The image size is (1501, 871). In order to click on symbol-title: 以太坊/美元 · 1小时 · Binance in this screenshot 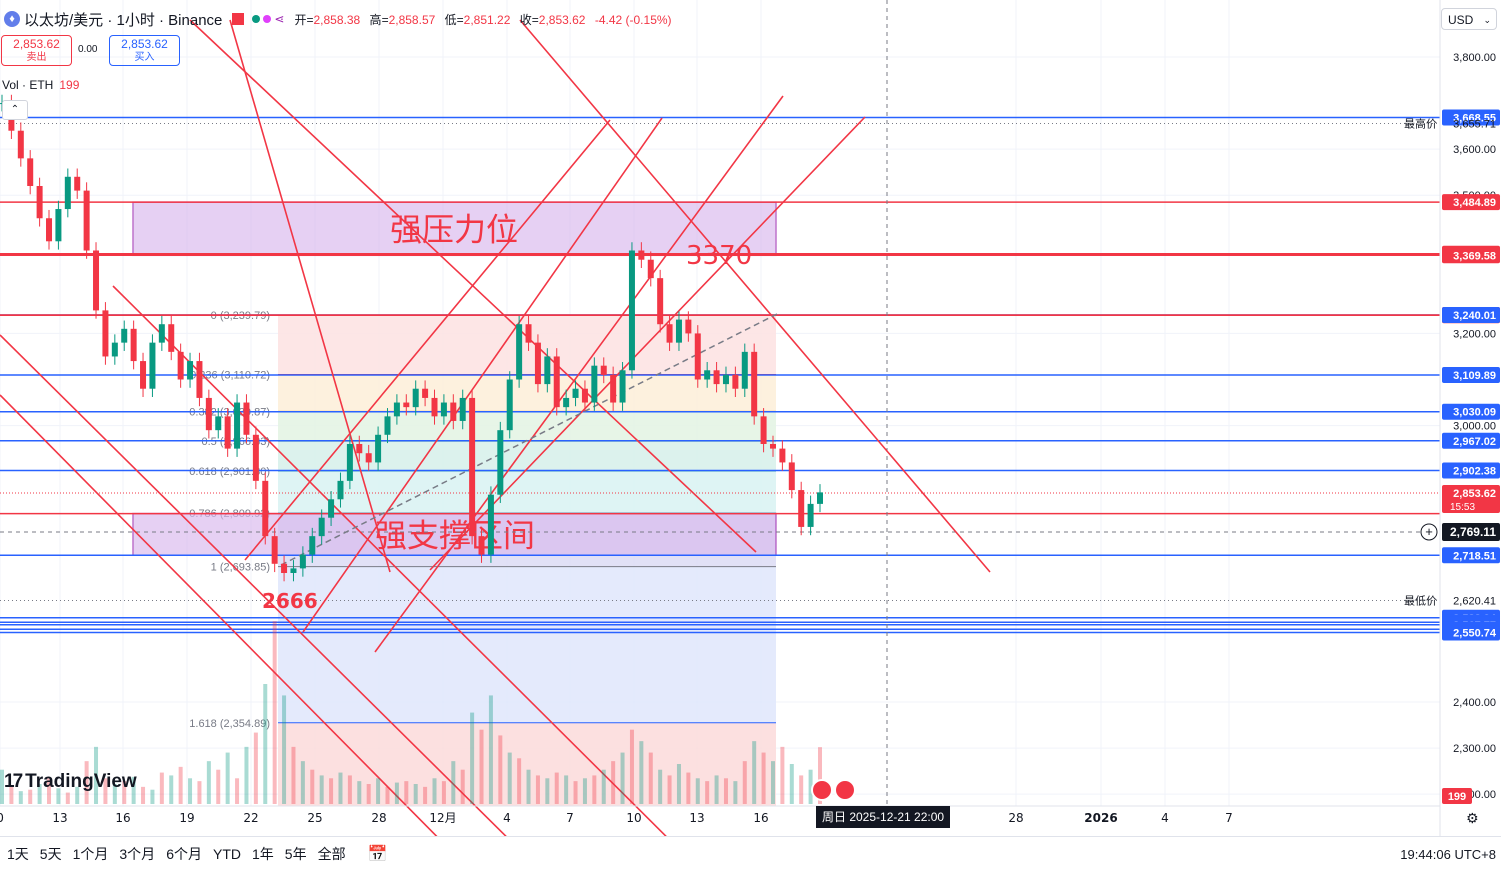, I will do `click(123, 20)`.